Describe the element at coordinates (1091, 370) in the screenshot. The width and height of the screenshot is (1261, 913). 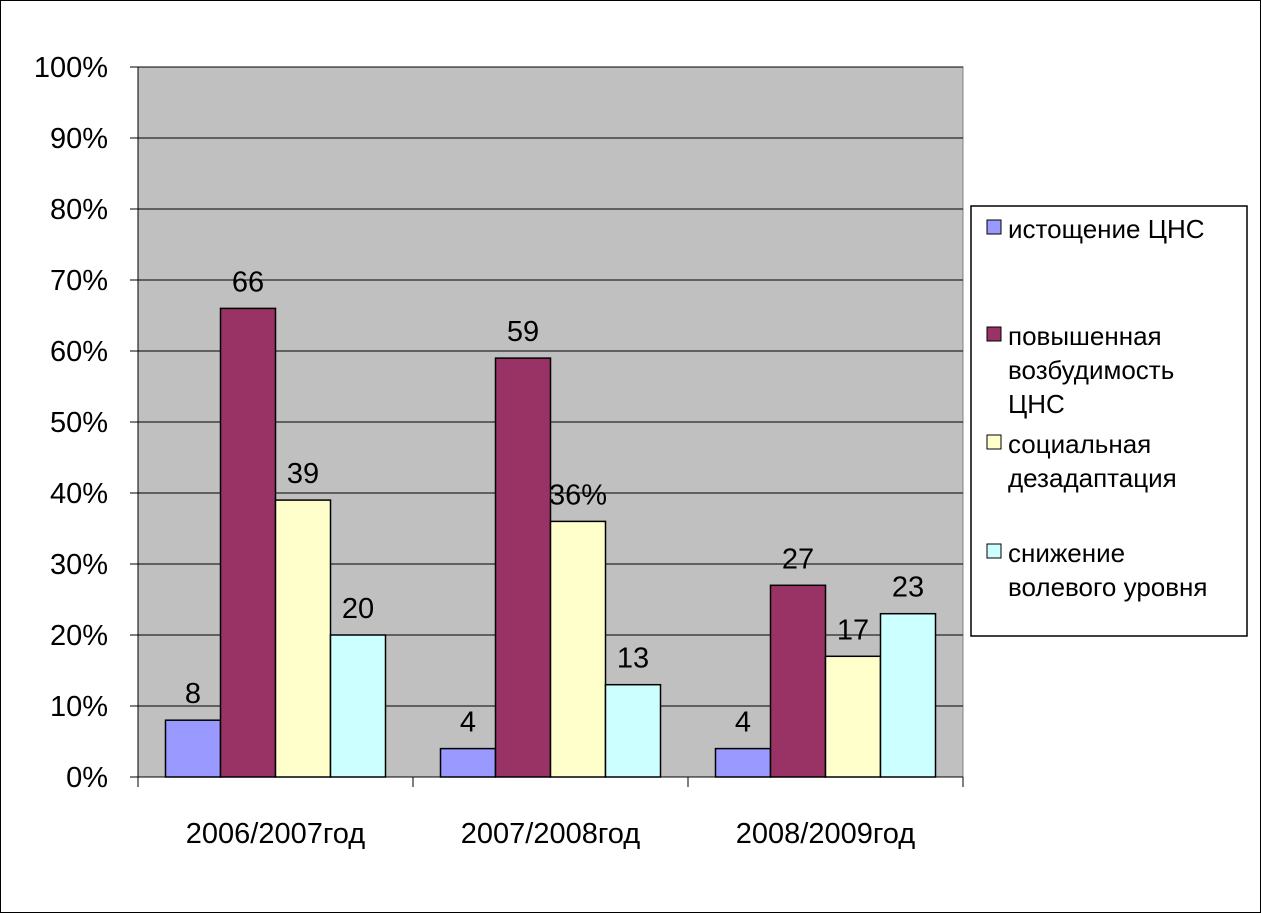
I see `legend-label: возбудимость` at that location.